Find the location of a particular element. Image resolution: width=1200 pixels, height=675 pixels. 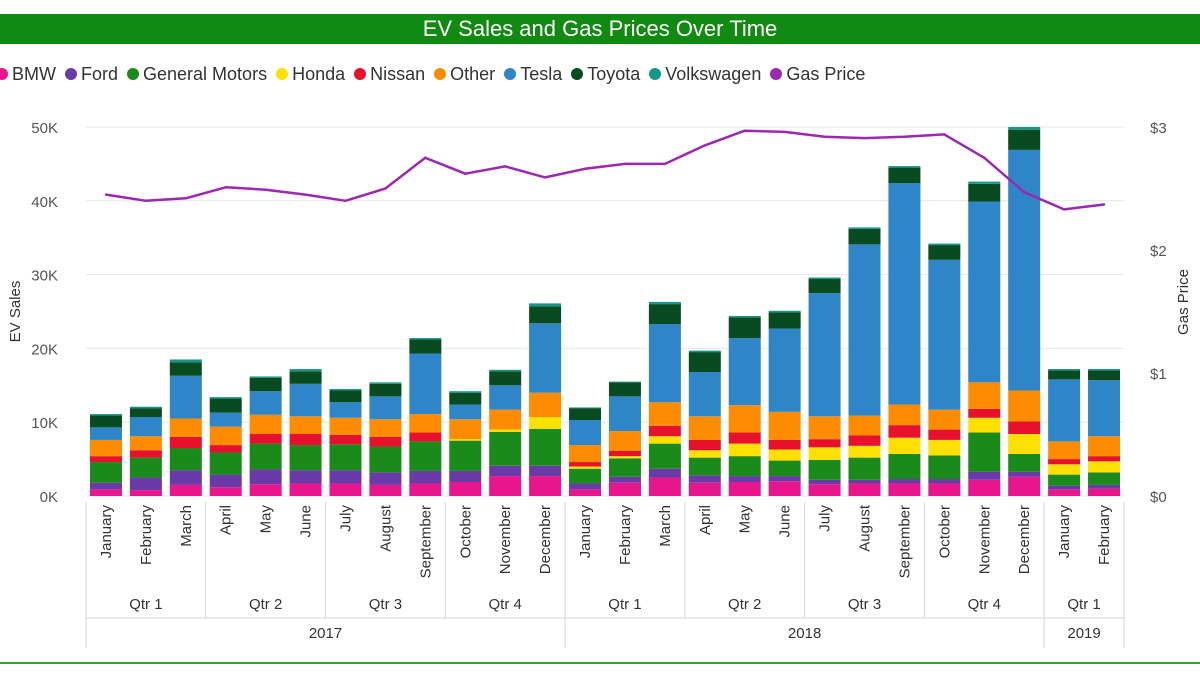

legend-label: Tesla is located at coordinates (541, 73).